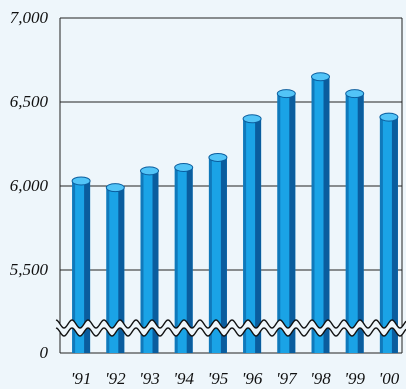 The width and height of the screenshot is (406, 389). What do you see at coordinates (235, 378) in the screenshot?
I see `x-axis-tick-labels: '91 '92 '93 '94 '95 '96 '97 '98 '99 '00` at bounding box center [235, 378].